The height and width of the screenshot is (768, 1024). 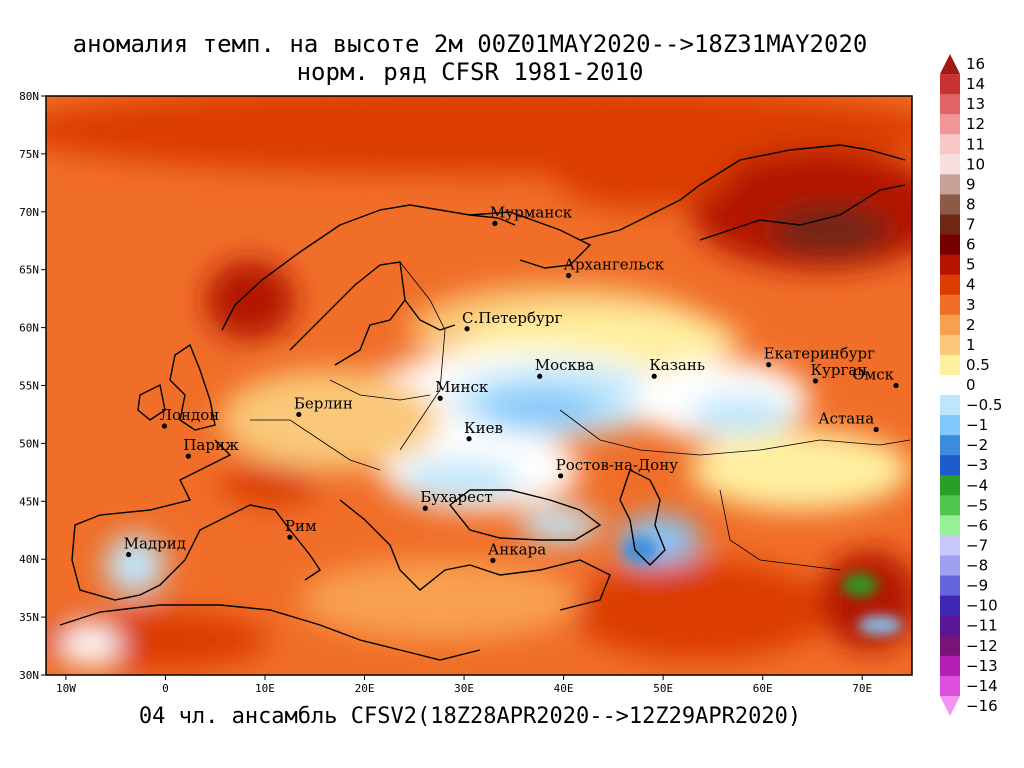 I want to click on city-label: Казань, so click(x=677, y=365).